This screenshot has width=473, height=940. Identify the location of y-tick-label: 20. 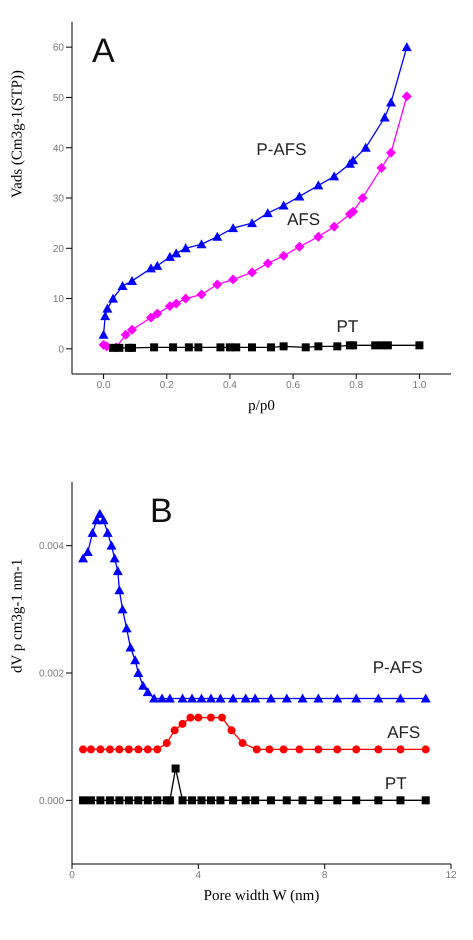
(58, 249).